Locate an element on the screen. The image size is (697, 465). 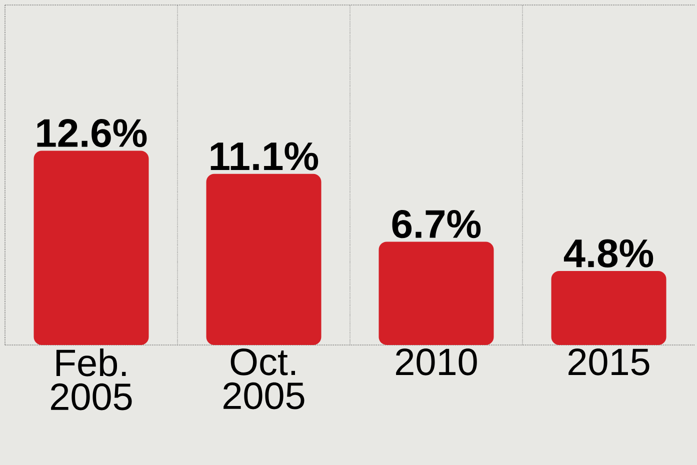
x-tick-label: Feb. 2005 is located at coordinates (91, 379).